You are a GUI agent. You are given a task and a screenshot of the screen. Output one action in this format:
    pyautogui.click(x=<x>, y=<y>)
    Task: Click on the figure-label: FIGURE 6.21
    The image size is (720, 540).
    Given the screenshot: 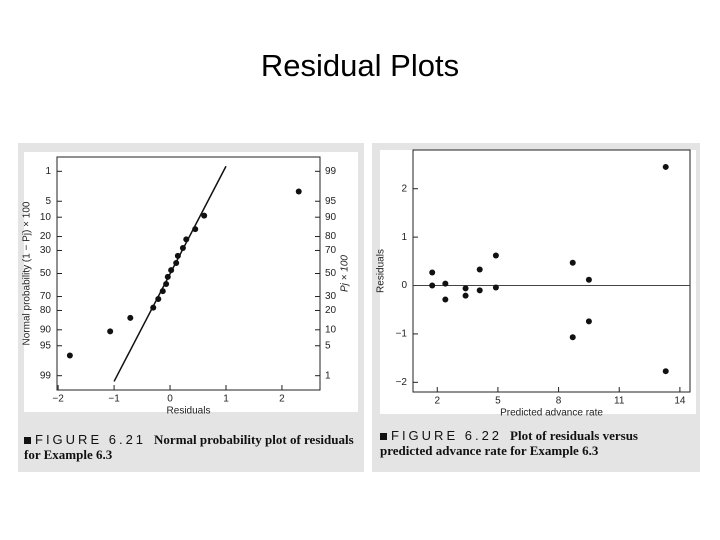 What is the action you would take?
    pyautogui.click(x=91, y=439)
    